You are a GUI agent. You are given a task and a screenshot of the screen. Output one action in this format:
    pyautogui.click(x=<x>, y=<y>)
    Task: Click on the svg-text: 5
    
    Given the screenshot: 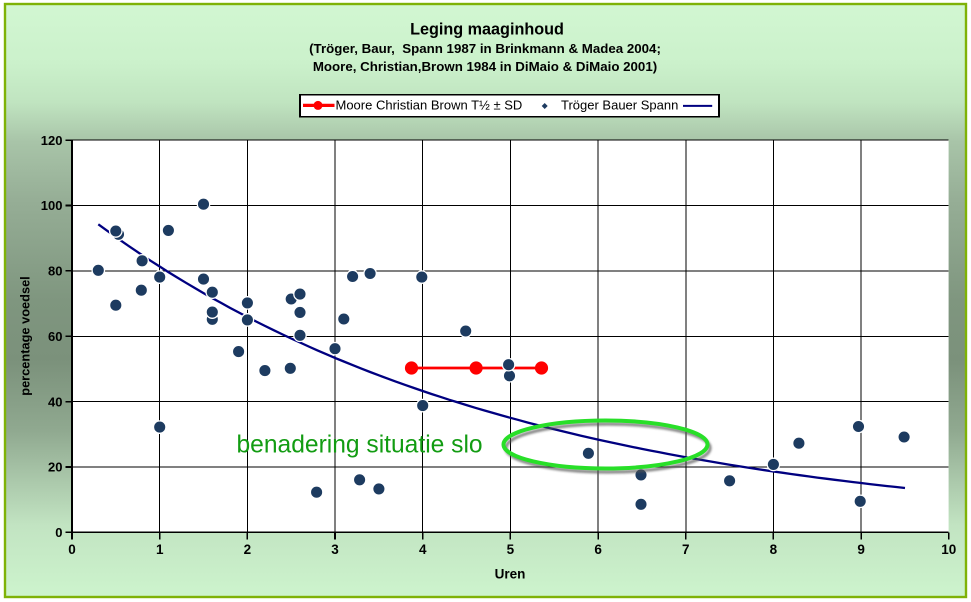 What is the action you would take?
    pyautogui.click(x=511, y=549)
    